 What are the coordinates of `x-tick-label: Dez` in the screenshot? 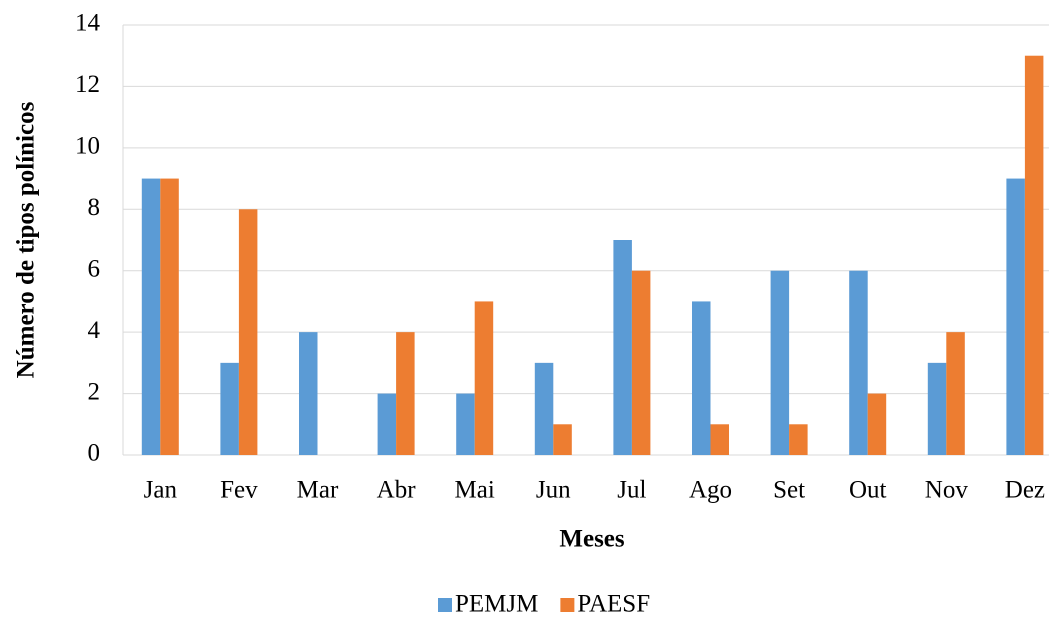 It's located at (1025, 490).